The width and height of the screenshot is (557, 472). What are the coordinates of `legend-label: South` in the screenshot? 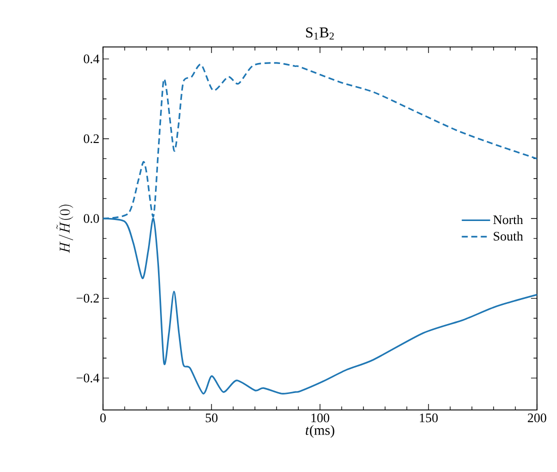 It's located at (508, 236).